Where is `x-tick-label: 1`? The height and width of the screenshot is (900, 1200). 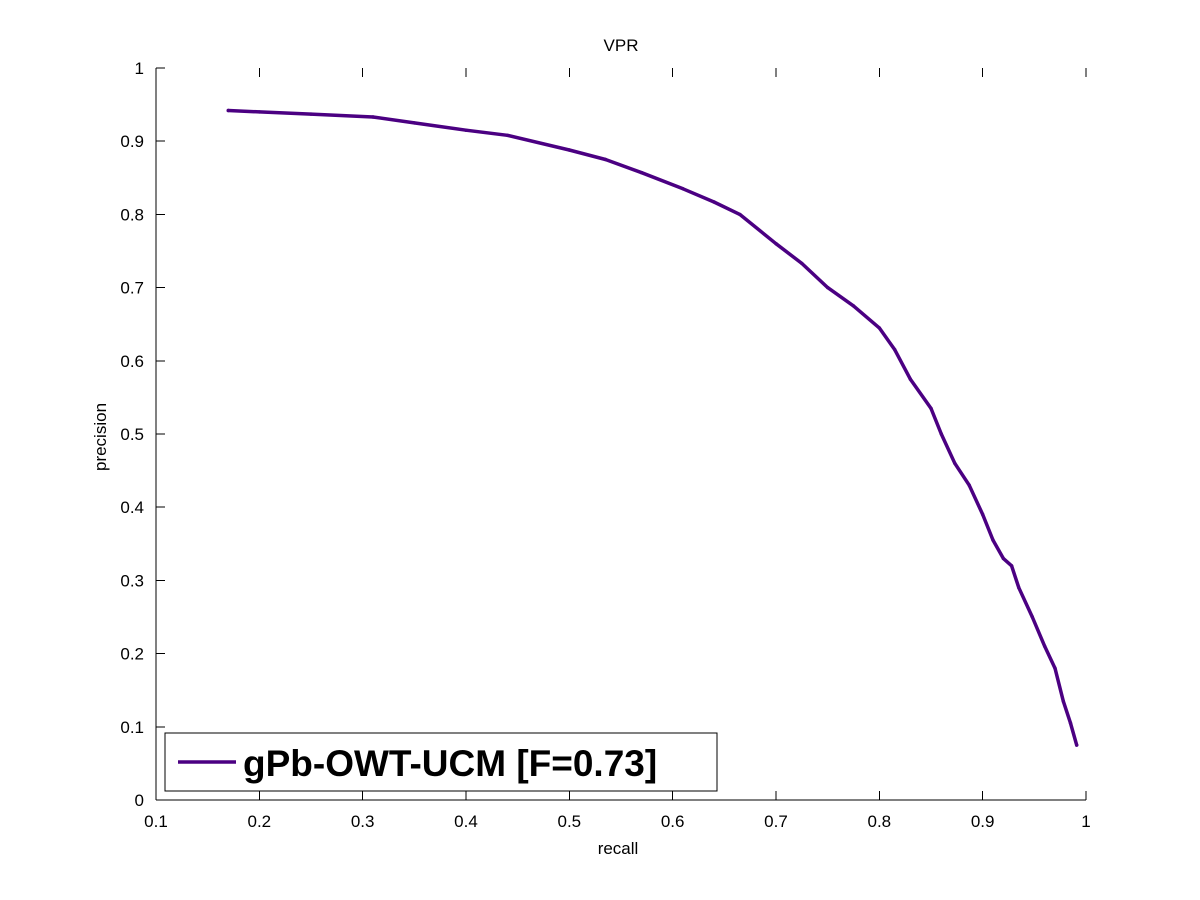 x-tick-label: 1 is located at coordinates (1085, 821).